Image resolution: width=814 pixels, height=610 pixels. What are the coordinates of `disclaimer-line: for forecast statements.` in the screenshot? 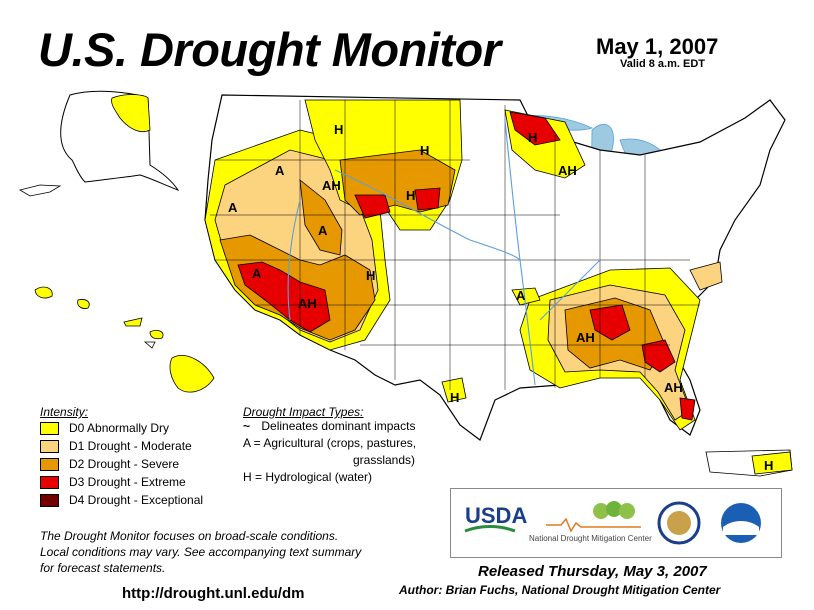 It's located at (103, 568).